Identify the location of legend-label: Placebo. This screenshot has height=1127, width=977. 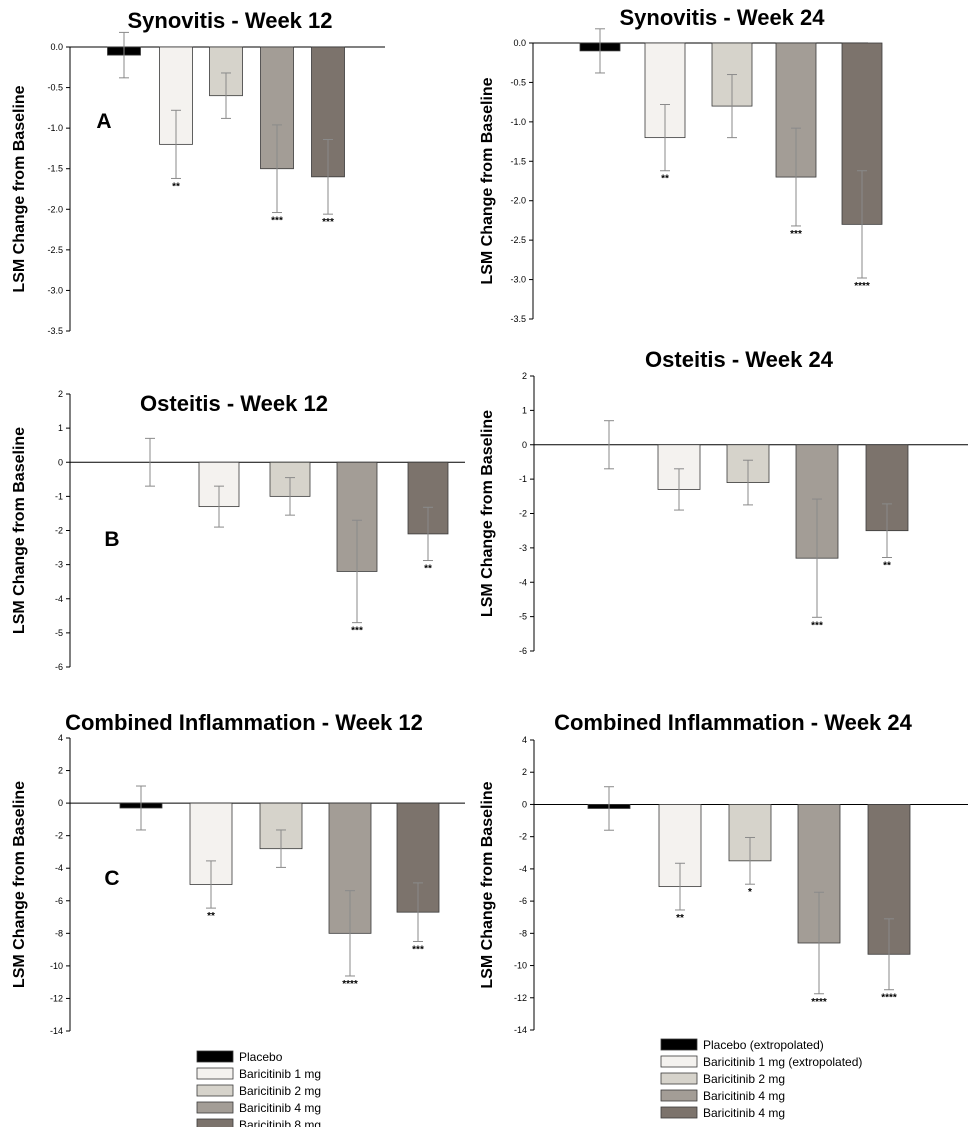
(261, 1057).